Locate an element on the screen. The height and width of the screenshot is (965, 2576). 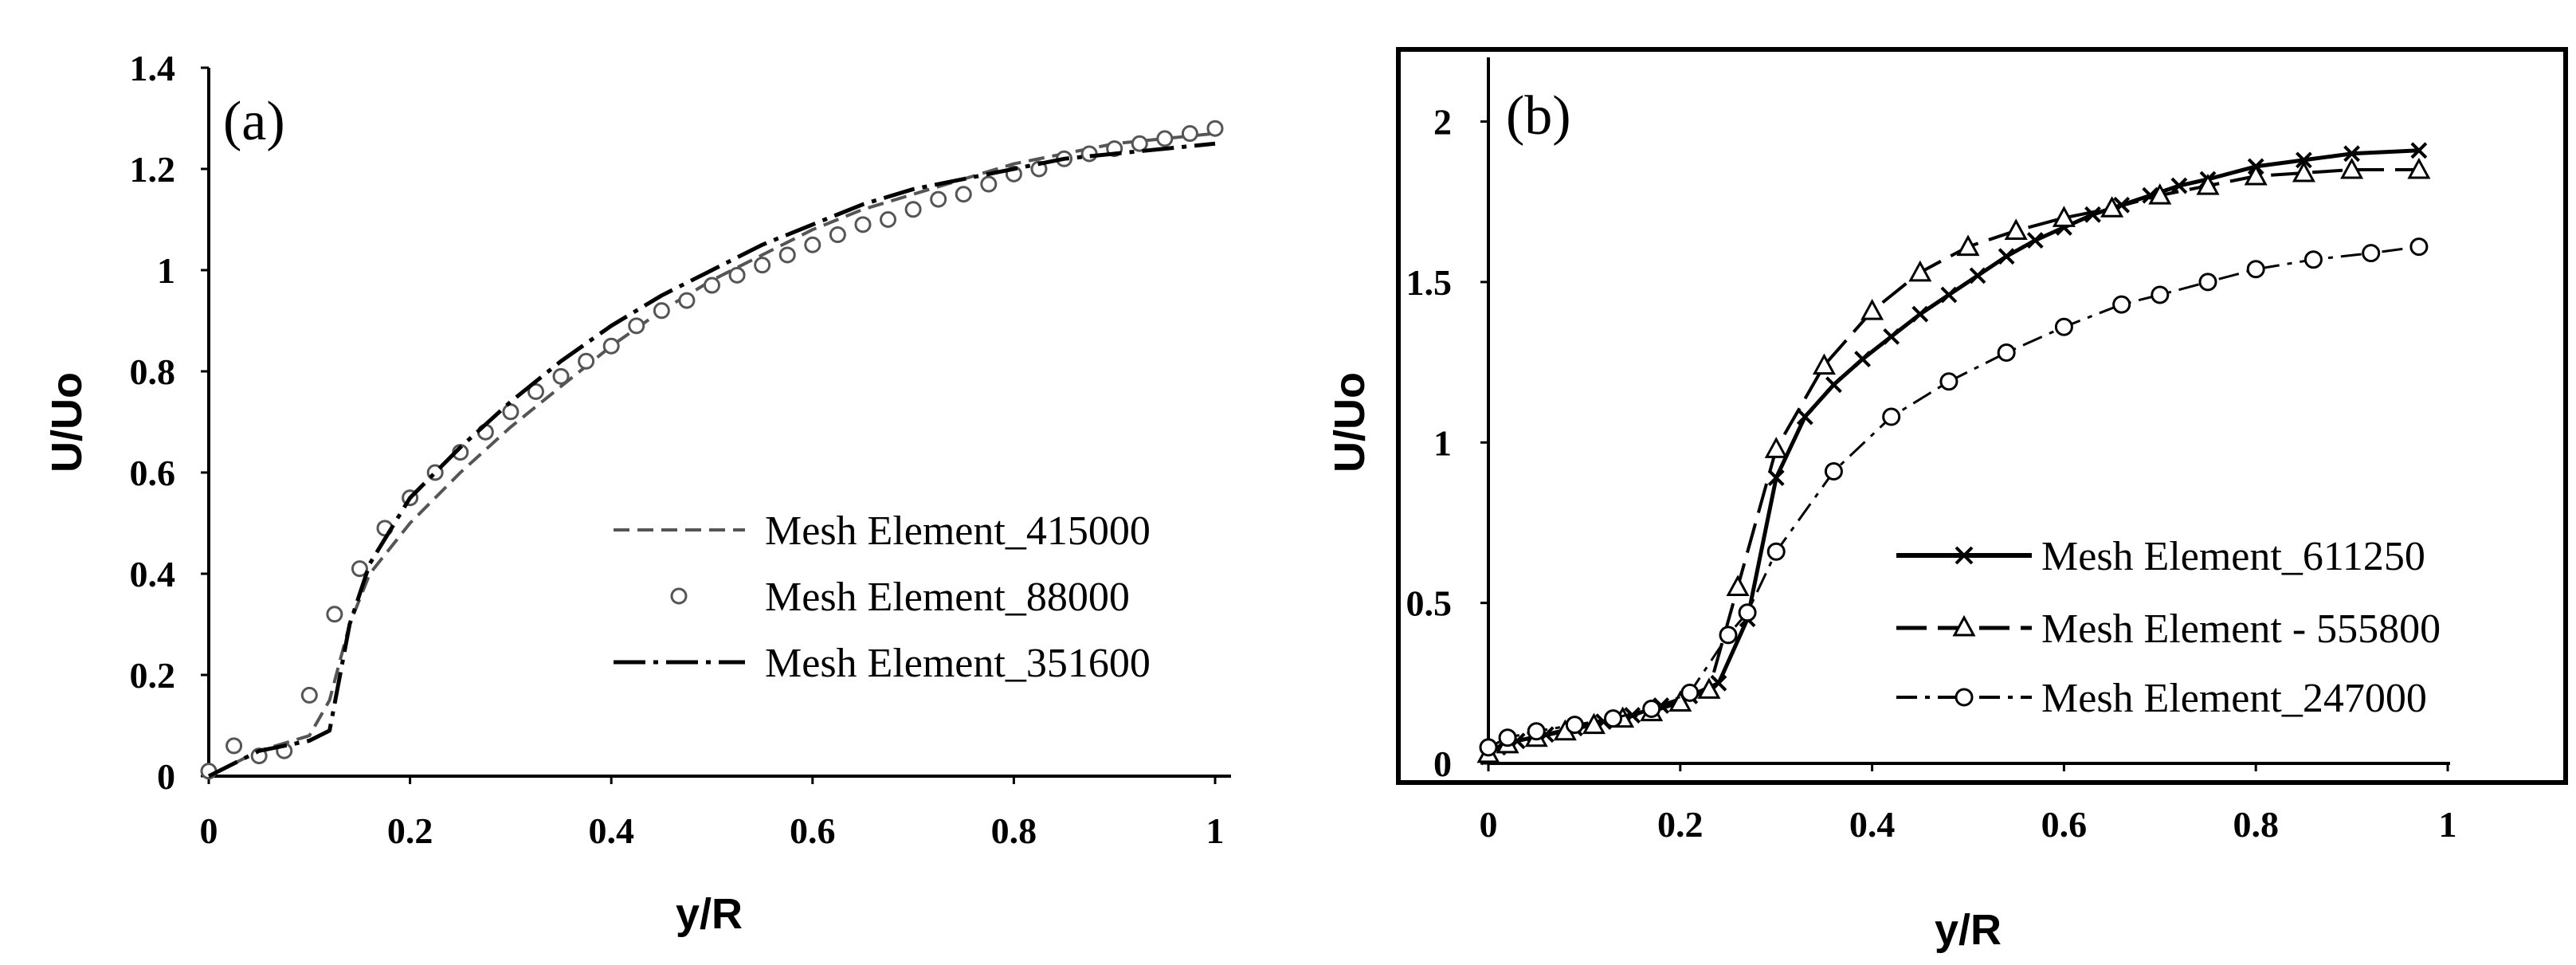
y-tick-label: 0.5 is located at coordinates (1429, 603).